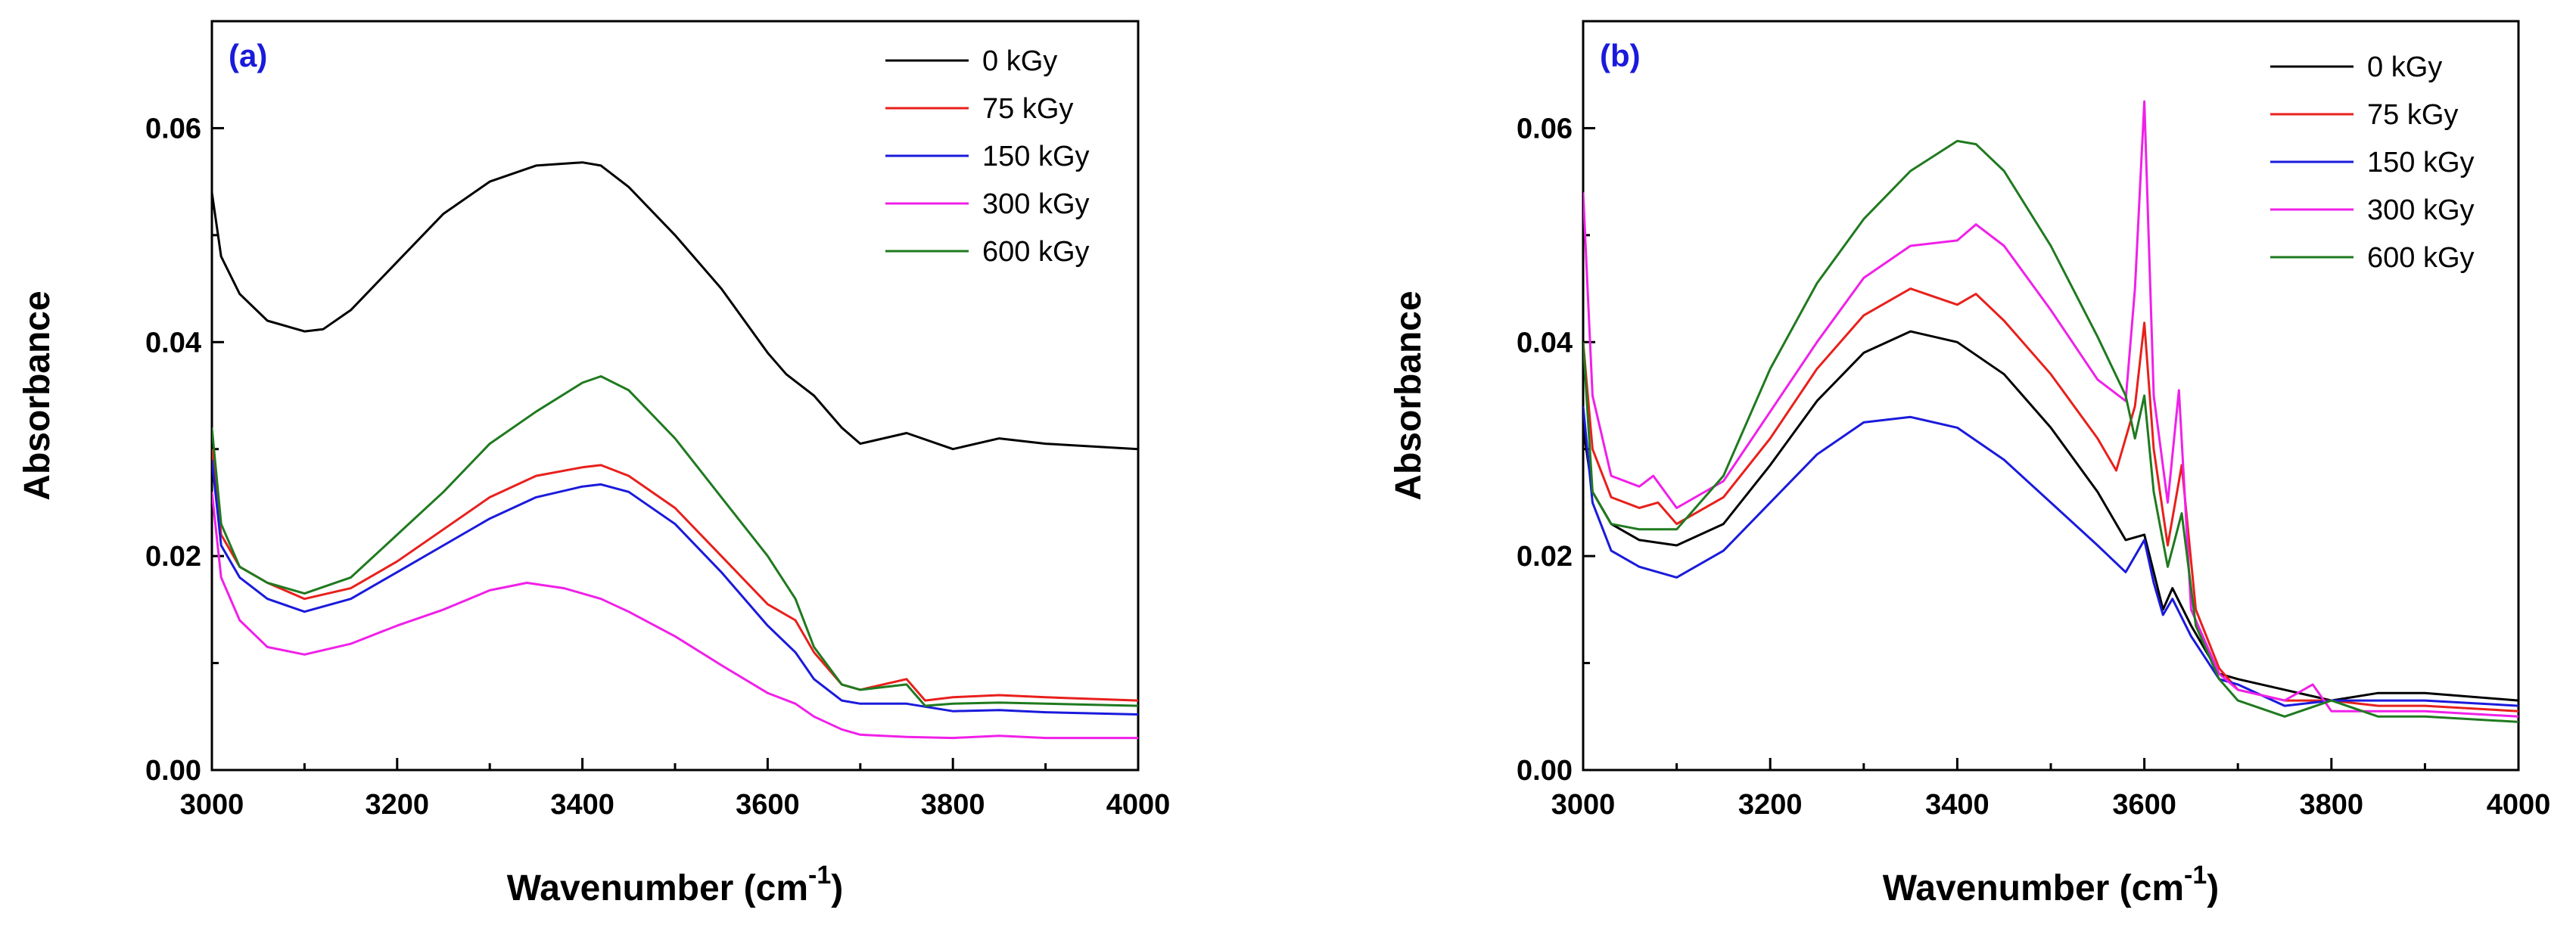 This screenshot has height=944, width=2576. What do you see at coordinates (248, 55) in the screenshot?
I see `panel-label: (a)` at bounding box center [248, 55].